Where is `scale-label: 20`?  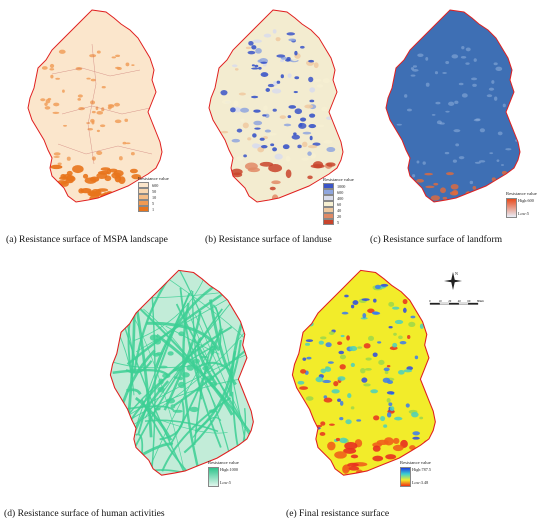
scale-label: 20 is located at coordinates (450, 301).